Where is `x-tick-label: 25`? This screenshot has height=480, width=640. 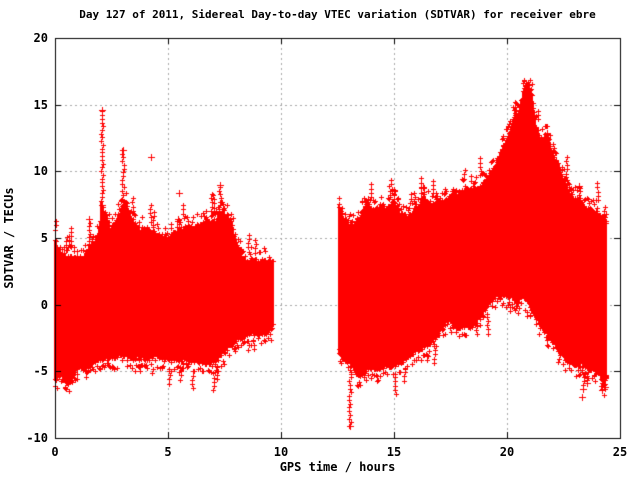 x-tick-label: 25 is located at coordinates (620, 452).